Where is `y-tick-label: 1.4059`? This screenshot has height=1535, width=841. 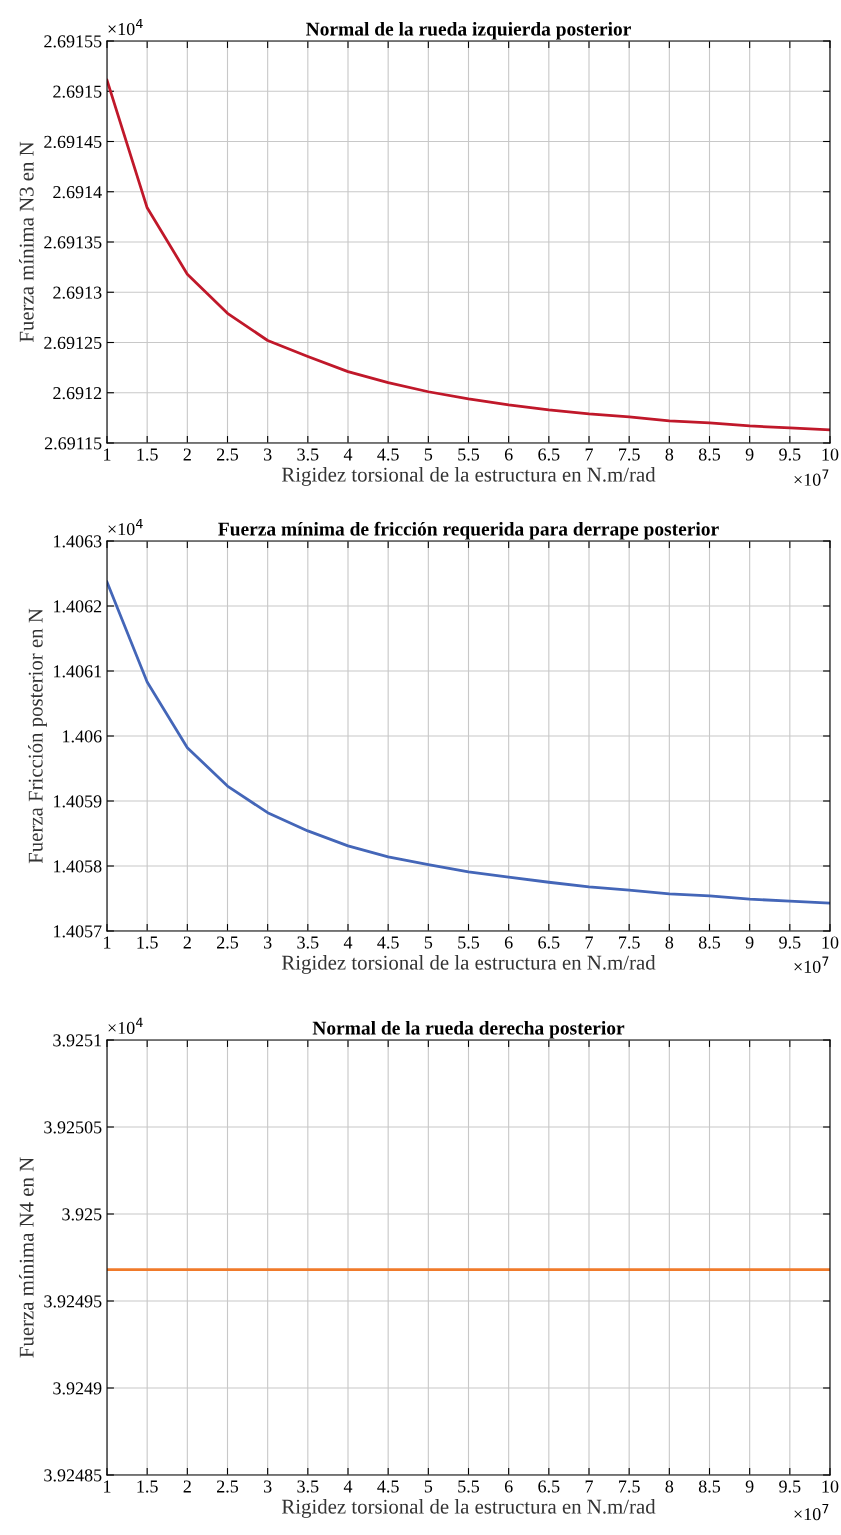
y-tick-label: 1.4059 is located at coordinates (78, 801).